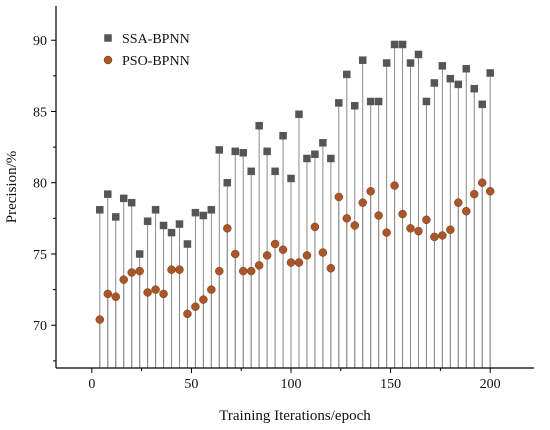 The image size is (550, 430). I want to click on legend-ssa-bpnn-marker, so click(108, 38).